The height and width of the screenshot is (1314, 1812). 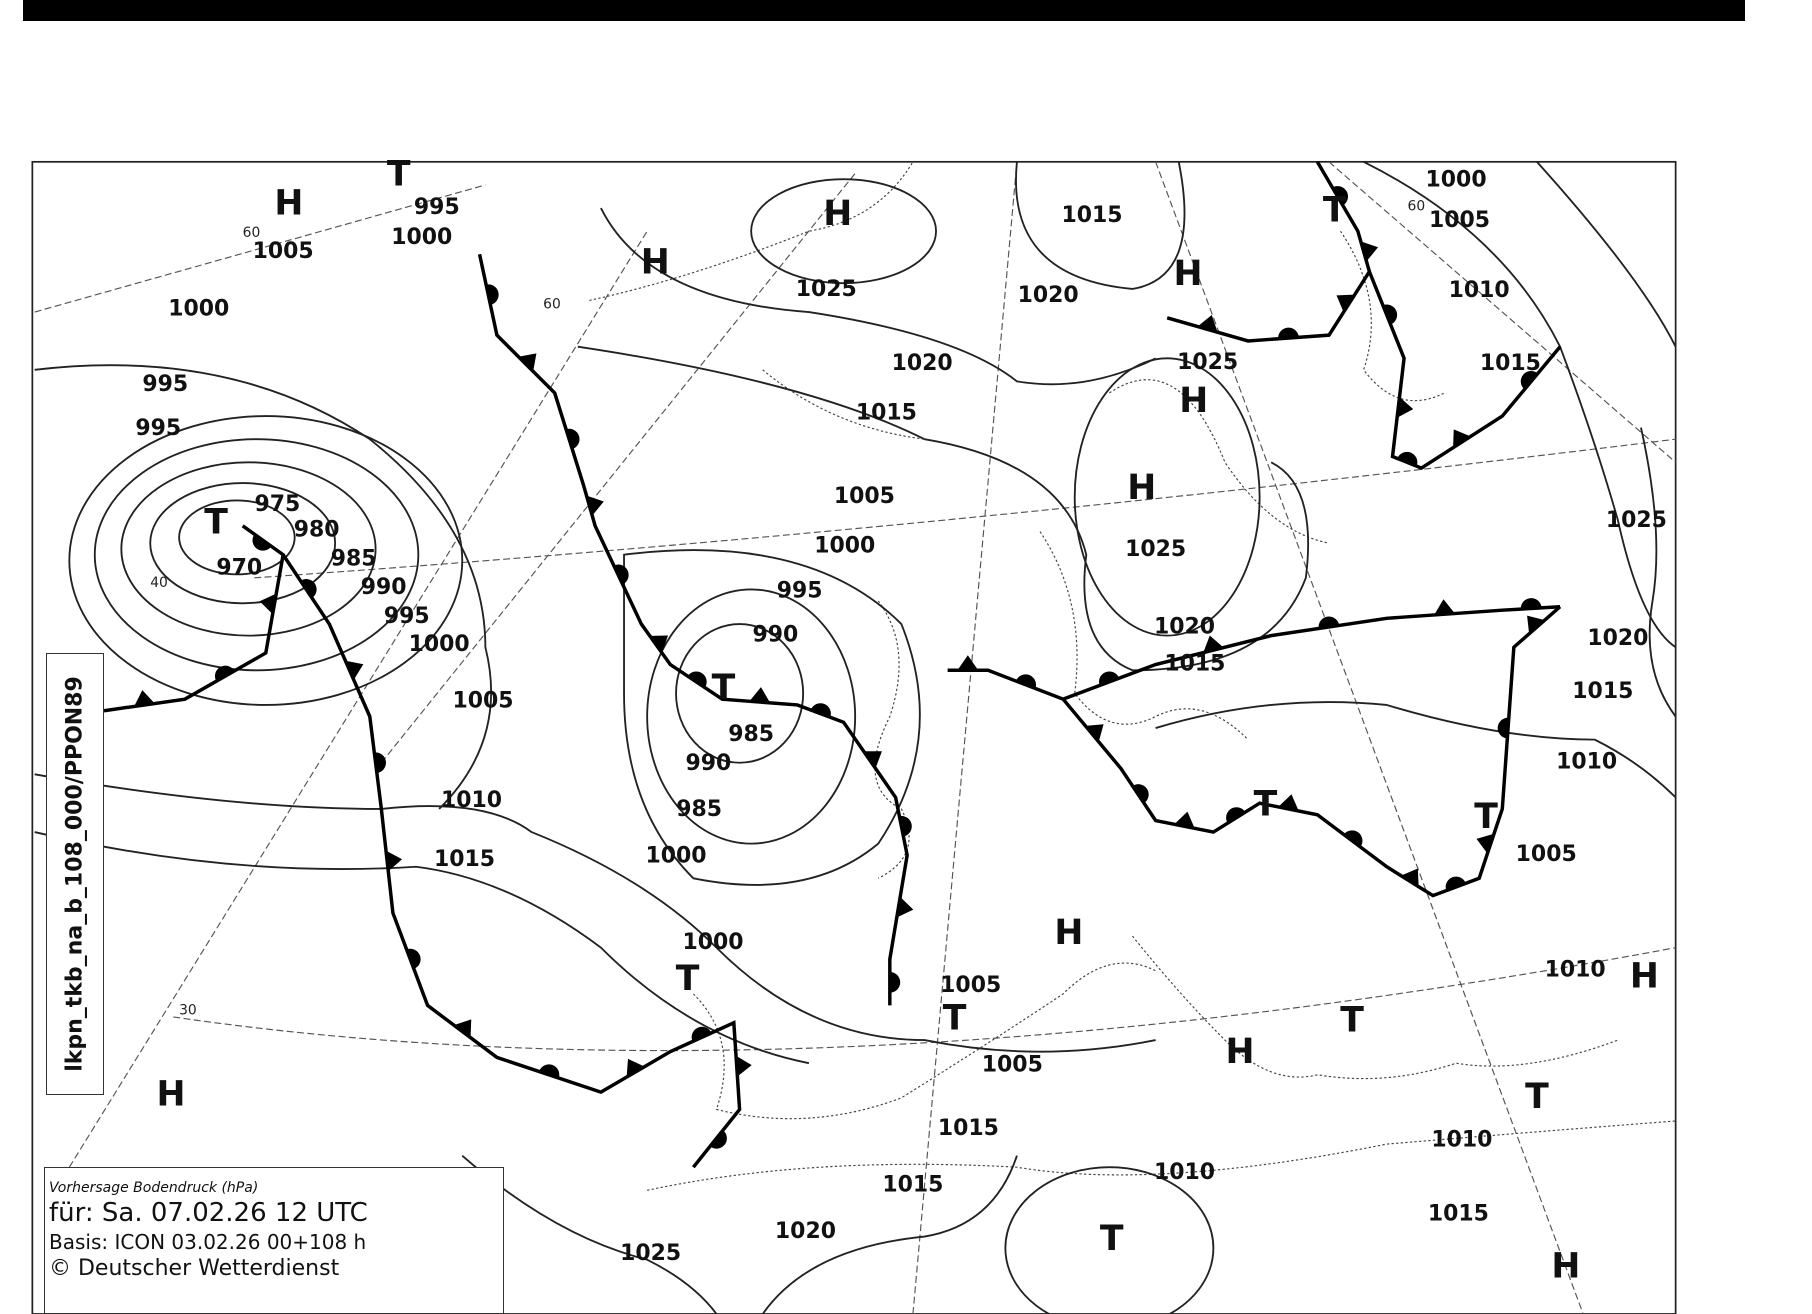 I want to click on legend-title: Vorhersage Bodendruck (hPa), so click(x=154, y=1188).